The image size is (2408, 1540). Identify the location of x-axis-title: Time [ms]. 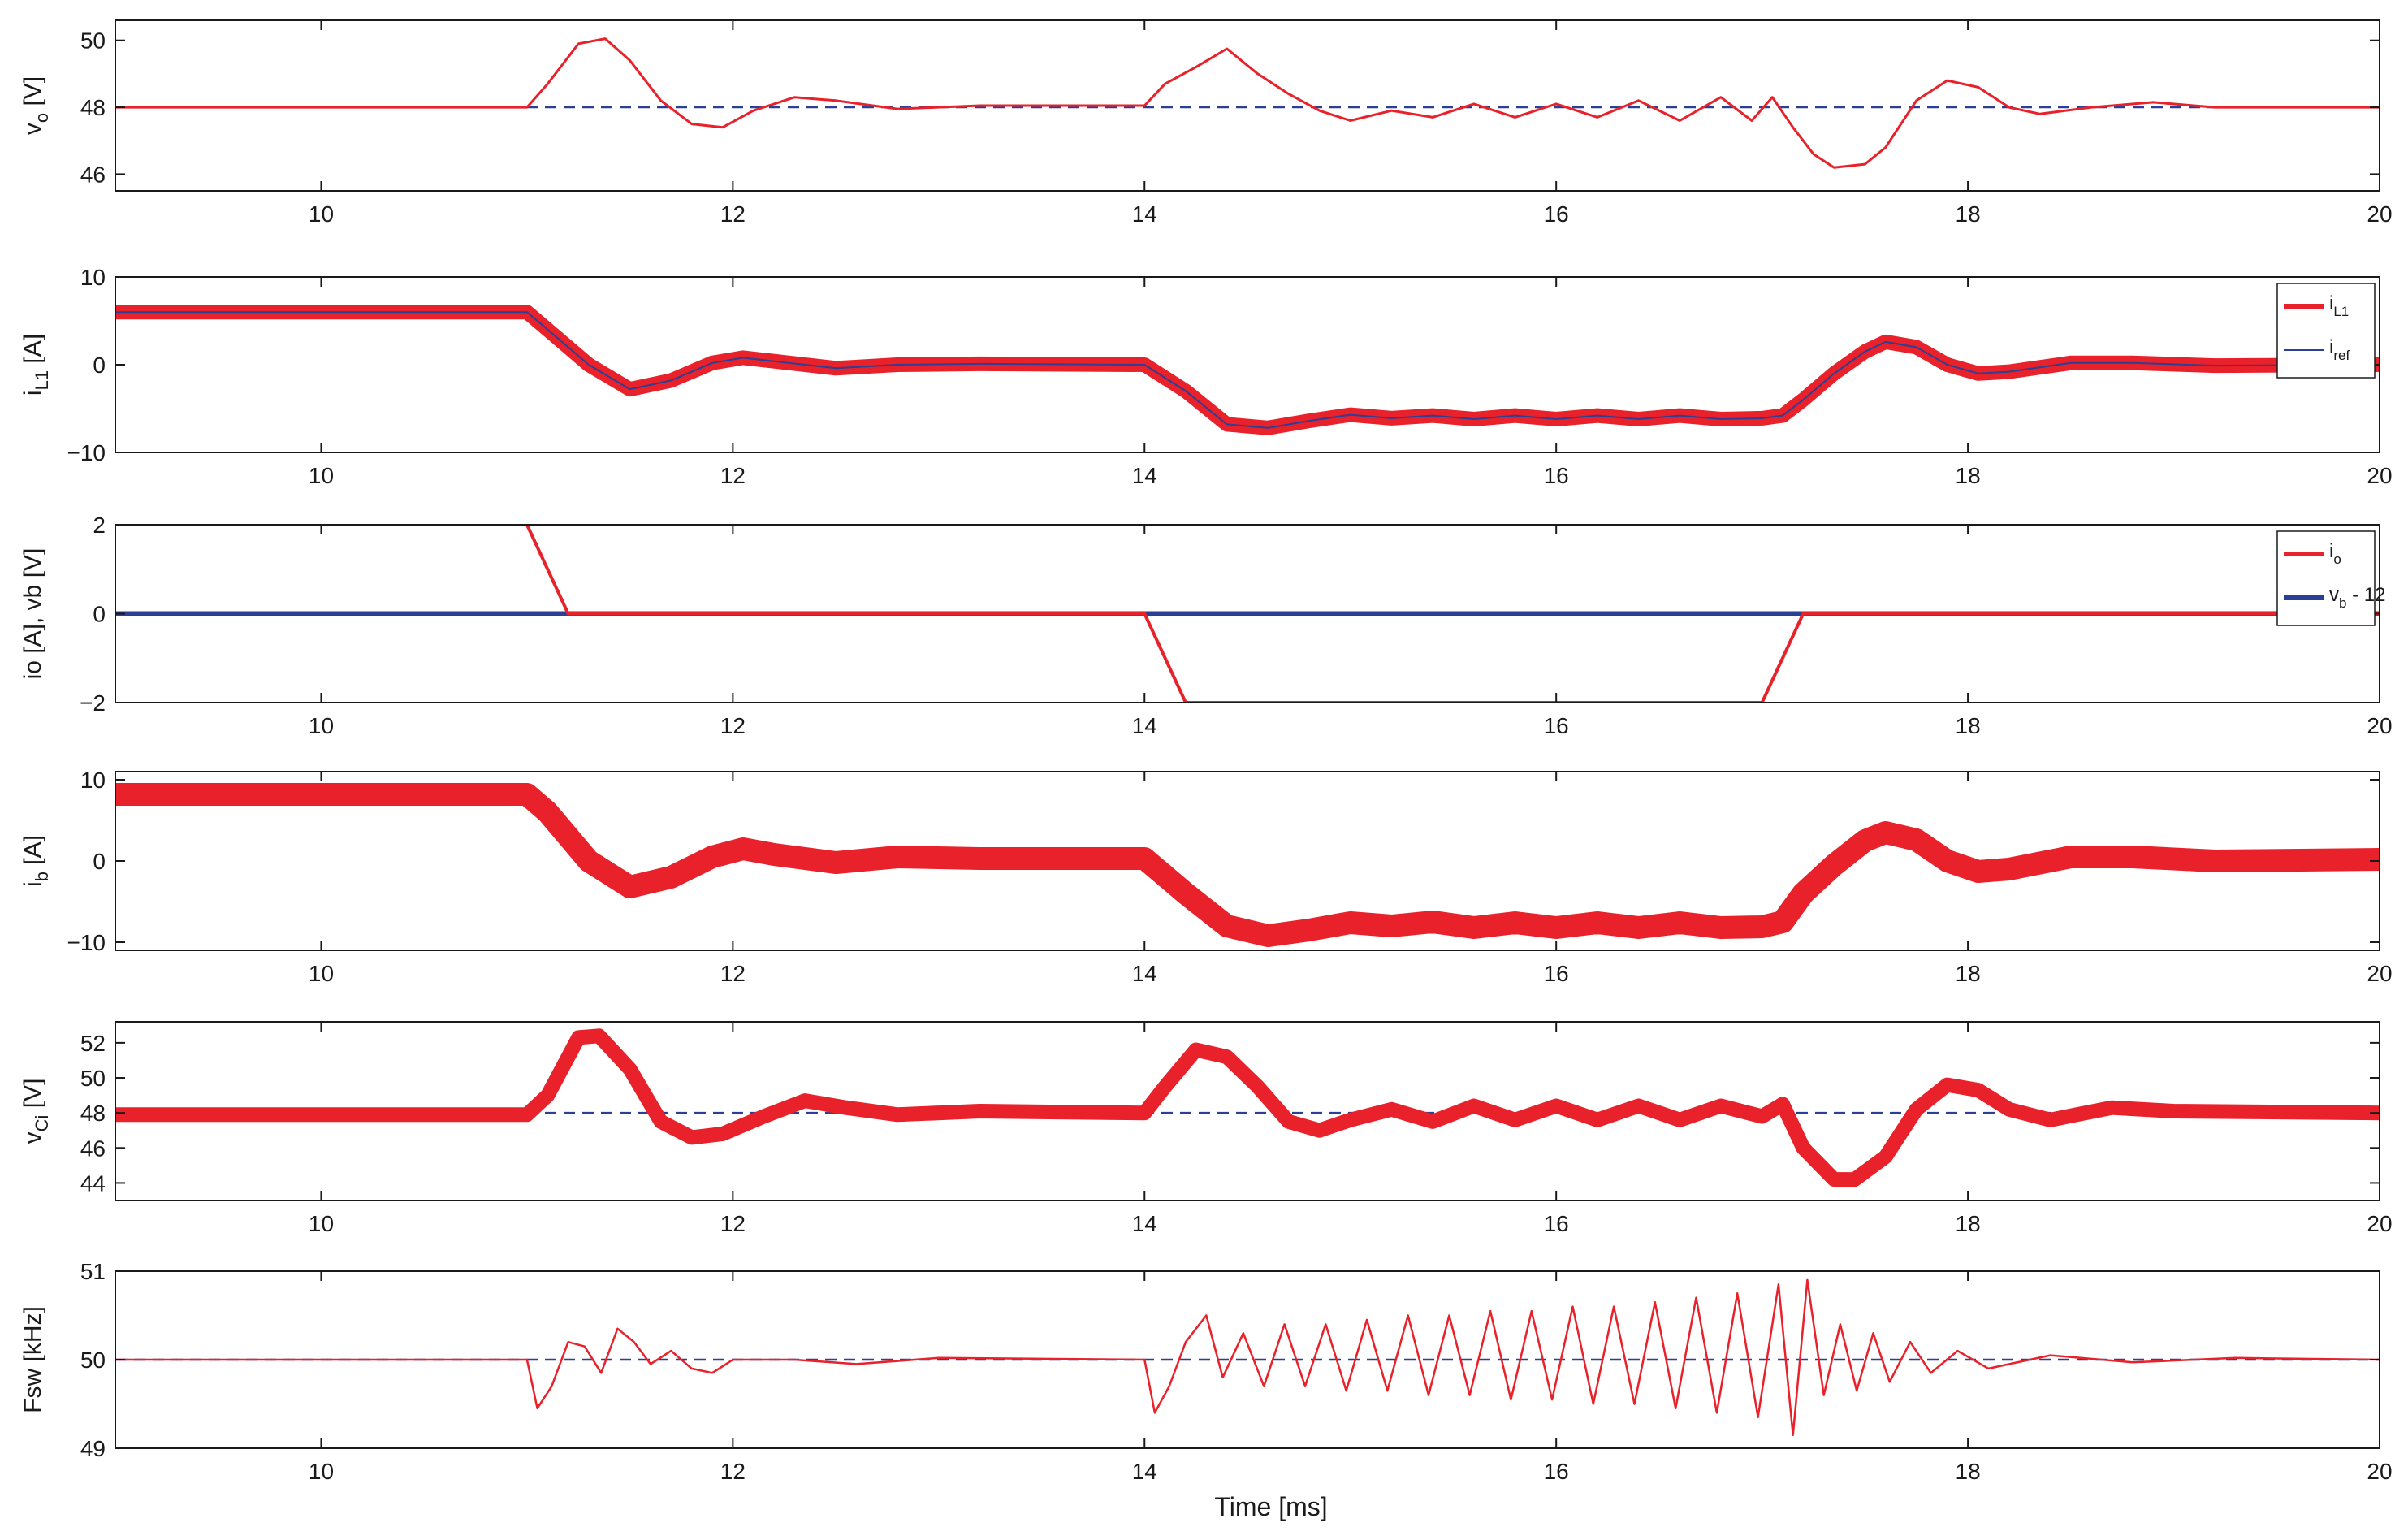
(1270, 1506).